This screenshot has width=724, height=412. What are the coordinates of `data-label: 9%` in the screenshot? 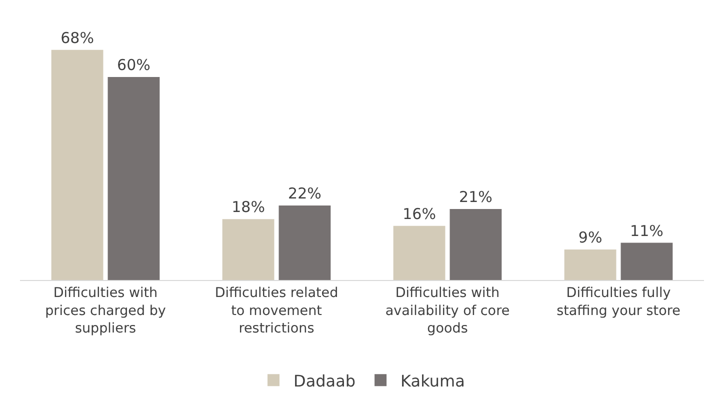 It's located at (590, 237).